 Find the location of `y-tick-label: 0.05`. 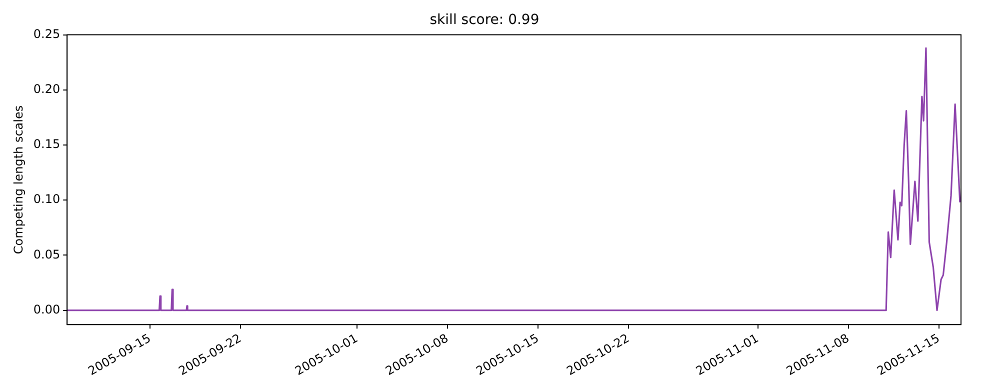

y-tick-label: 0.05 is located at coordinates (46, 254).